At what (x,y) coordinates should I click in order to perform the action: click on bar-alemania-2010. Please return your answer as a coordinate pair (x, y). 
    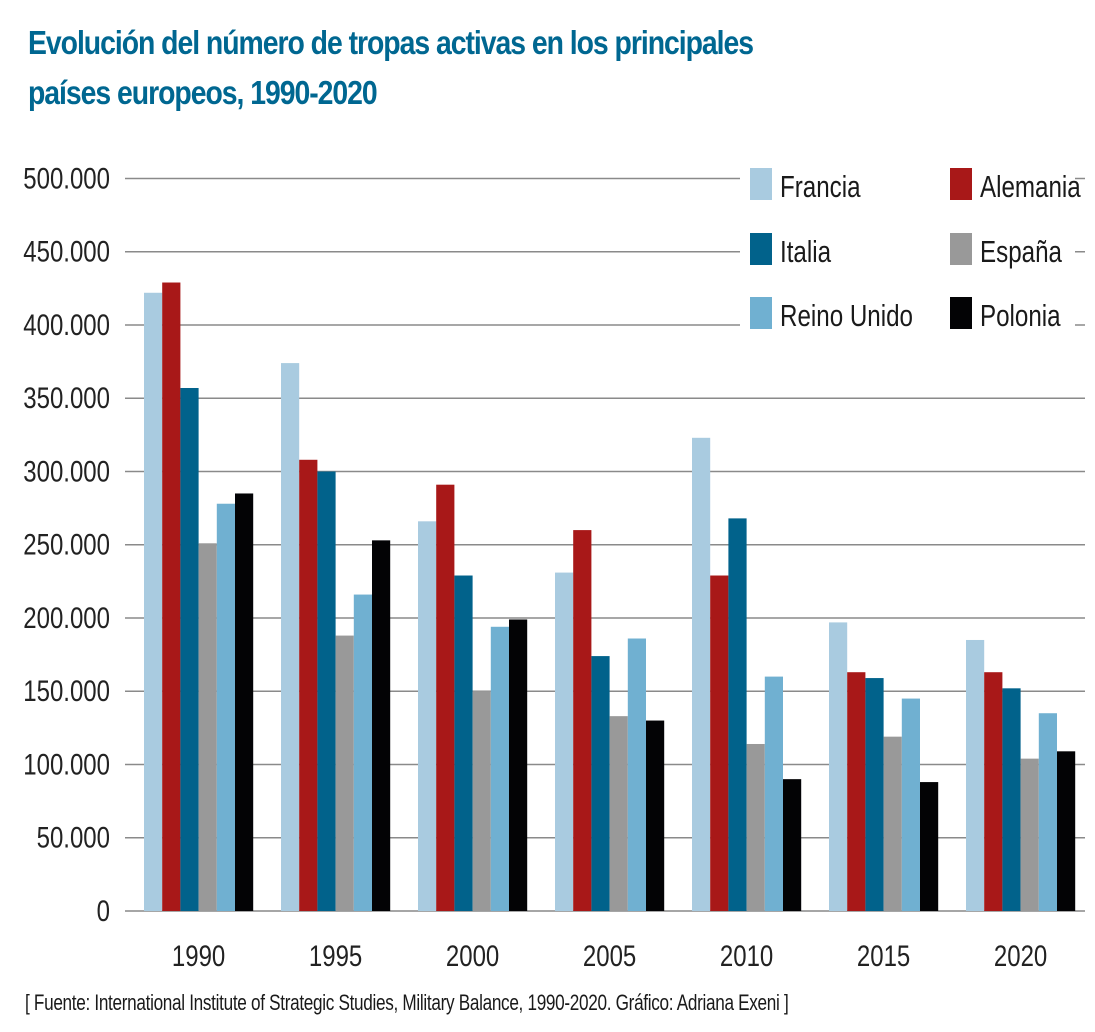
    Looking at the image, I should click on (719, 743).